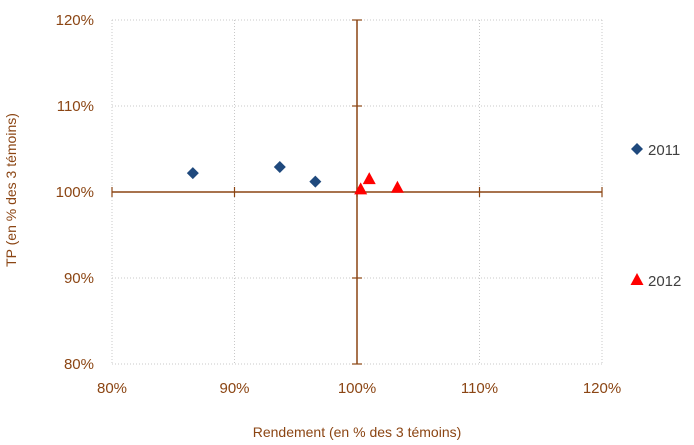 The height and width of the screenshot is (445, 694). Describe the element at coordinates (479, 388) in the screenshot. I see `x-tick-label: 110%` at that location.